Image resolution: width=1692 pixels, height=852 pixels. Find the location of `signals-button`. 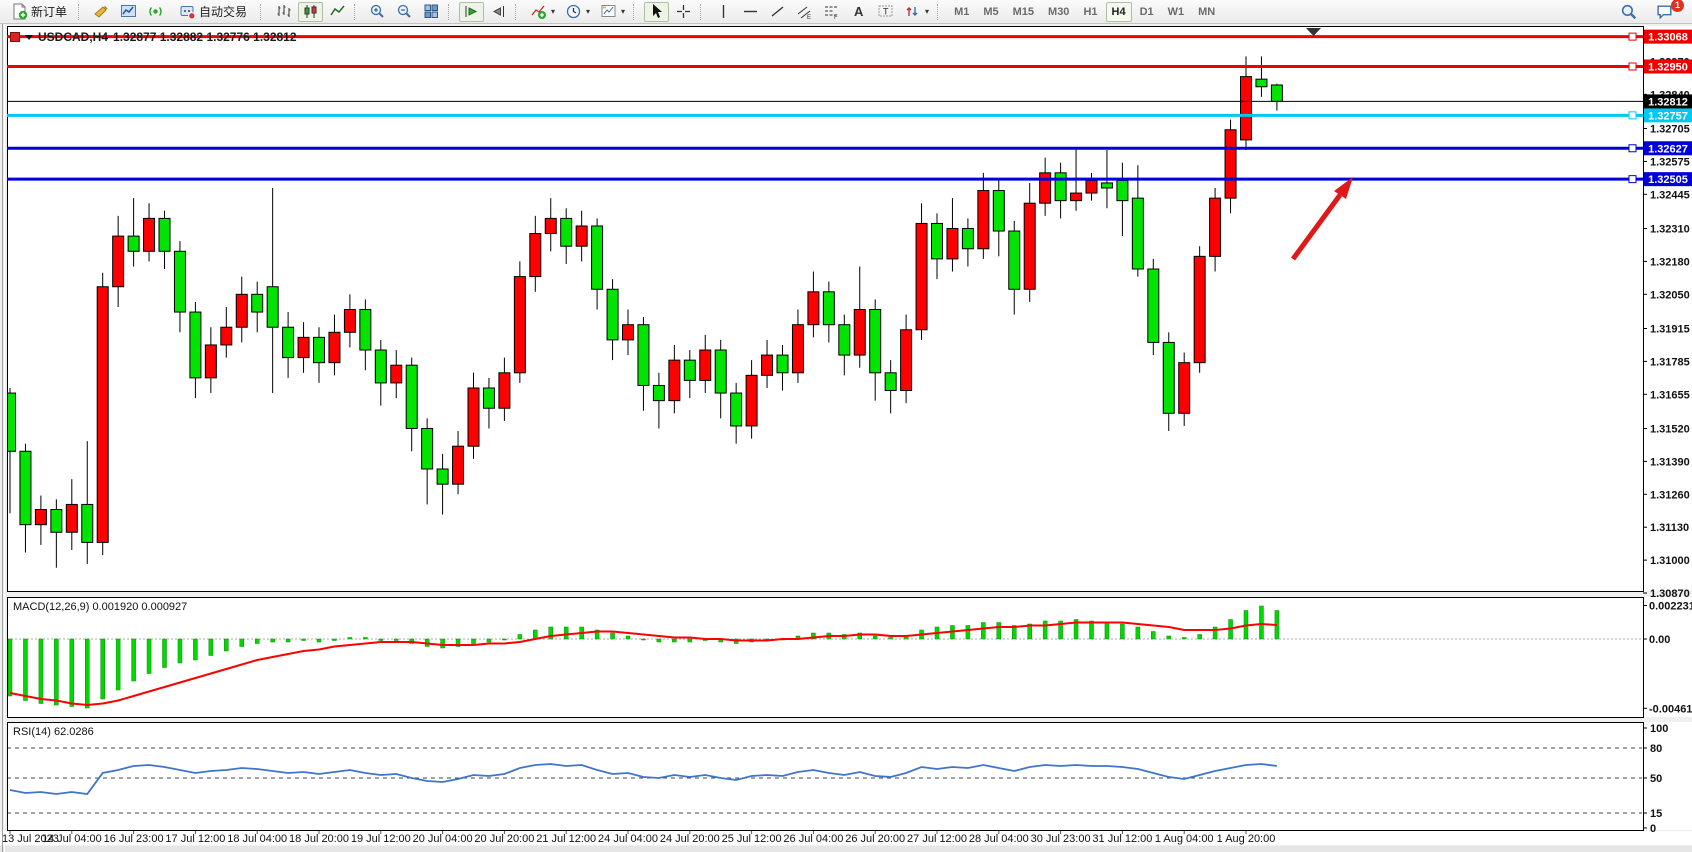

signals-button is located at coordinates (155, 12).